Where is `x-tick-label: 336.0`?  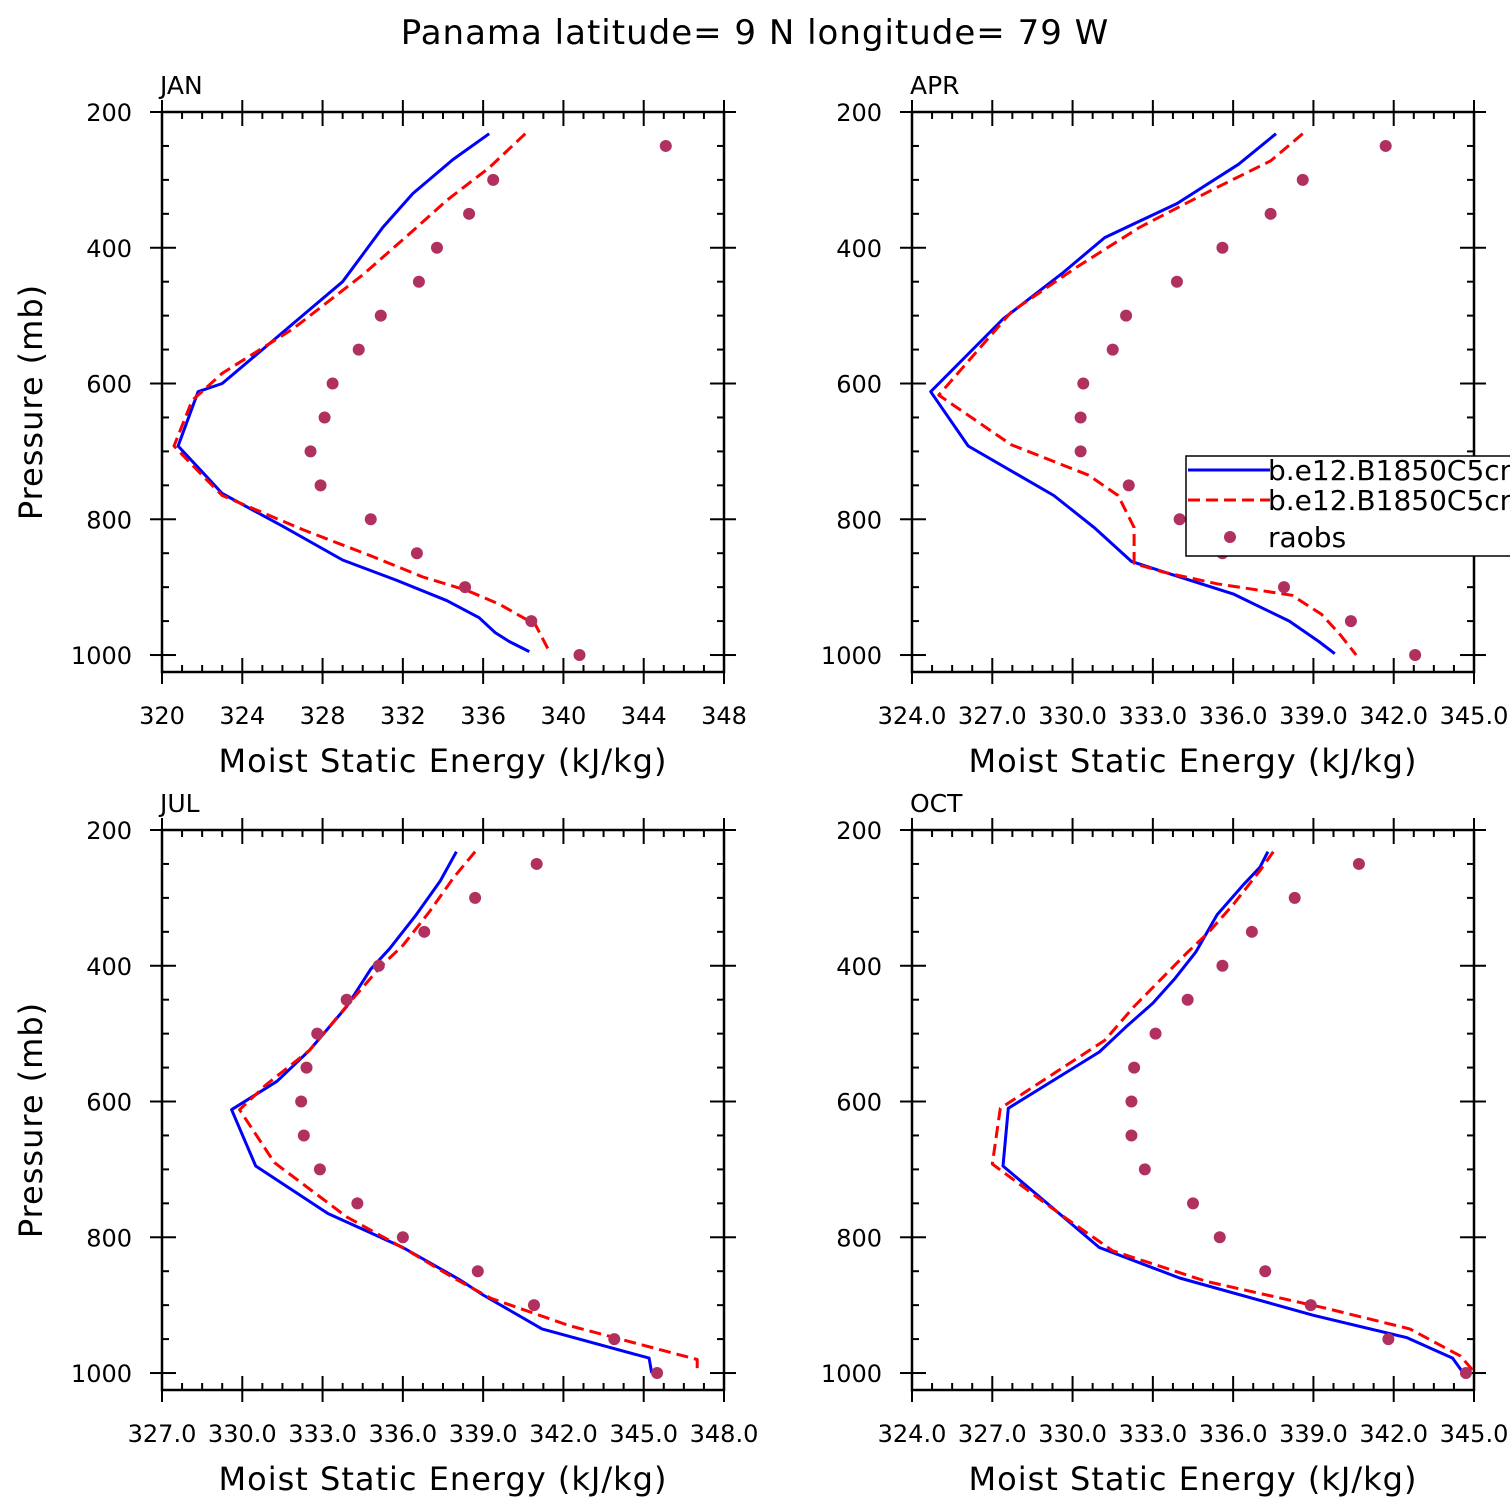
x-tick-label: 336.0 is located at coordinates (1233, 1434).